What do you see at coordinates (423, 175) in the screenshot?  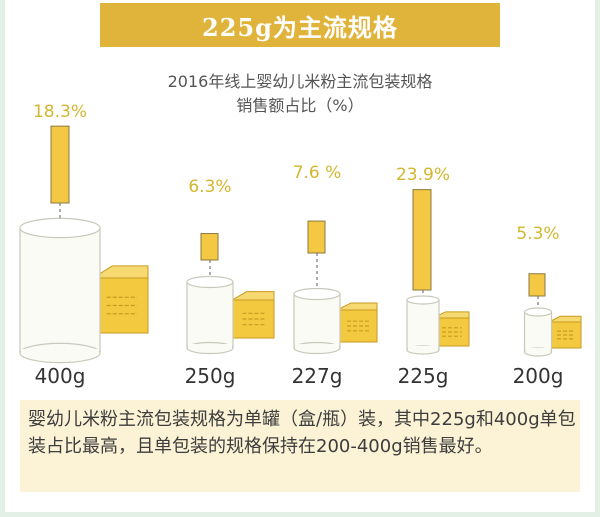 I see `data-label-225g: 23.9%` at bounding box center [423, 175].